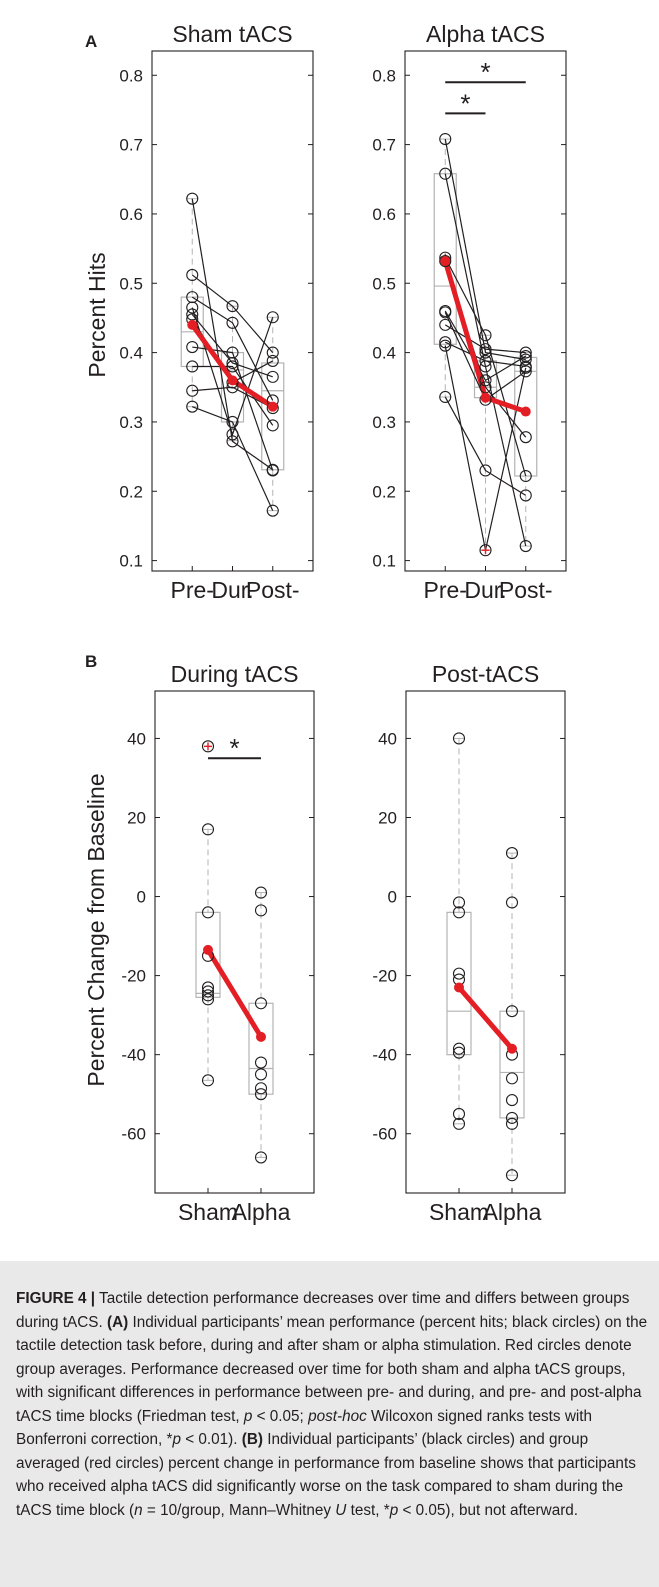 This screenshot has width=659, height=1587. Describe the element at coordinates (387, 817) in the screenshot. I see `y-tick-label: 20` at that location.